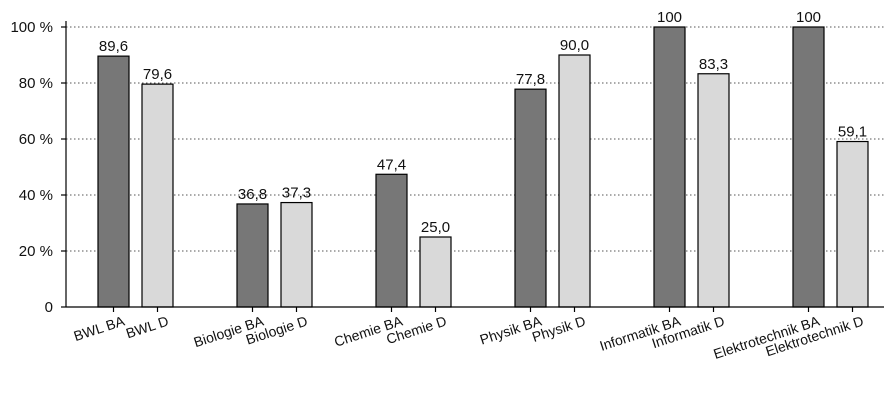 This screenshot has height=399, width=896. I want to click on data-label: 83,3, so click(713, 64).